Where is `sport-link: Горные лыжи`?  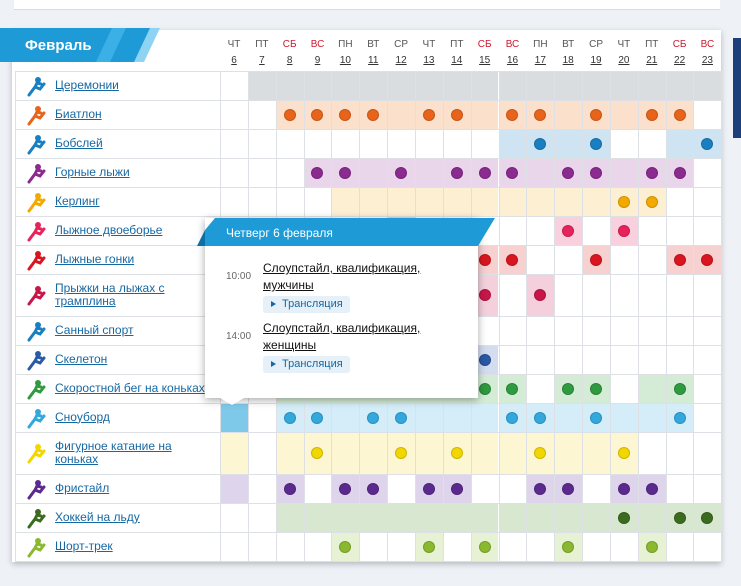
sport-link: Горные лыжи is located at coordinates (92, 171).